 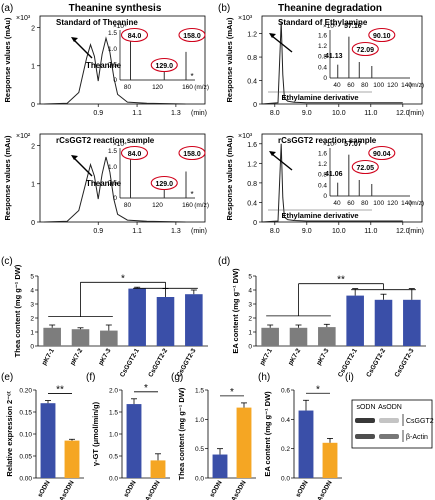 I want to click on x-tick-label: pK7-2, so click(x=294, y=356).